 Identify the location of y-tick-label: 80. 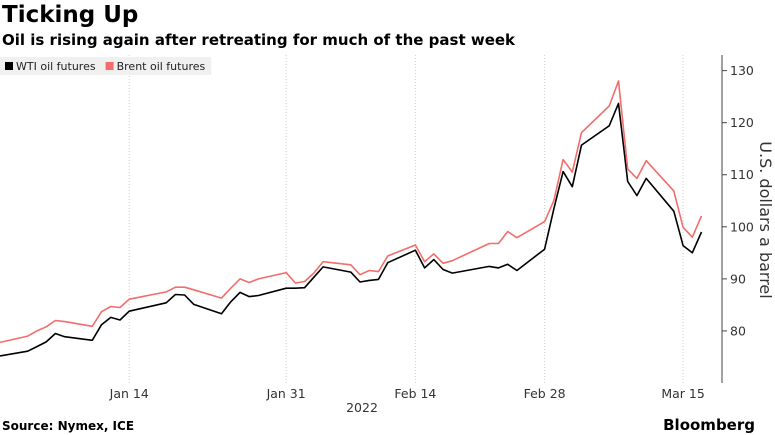
(738, 330).